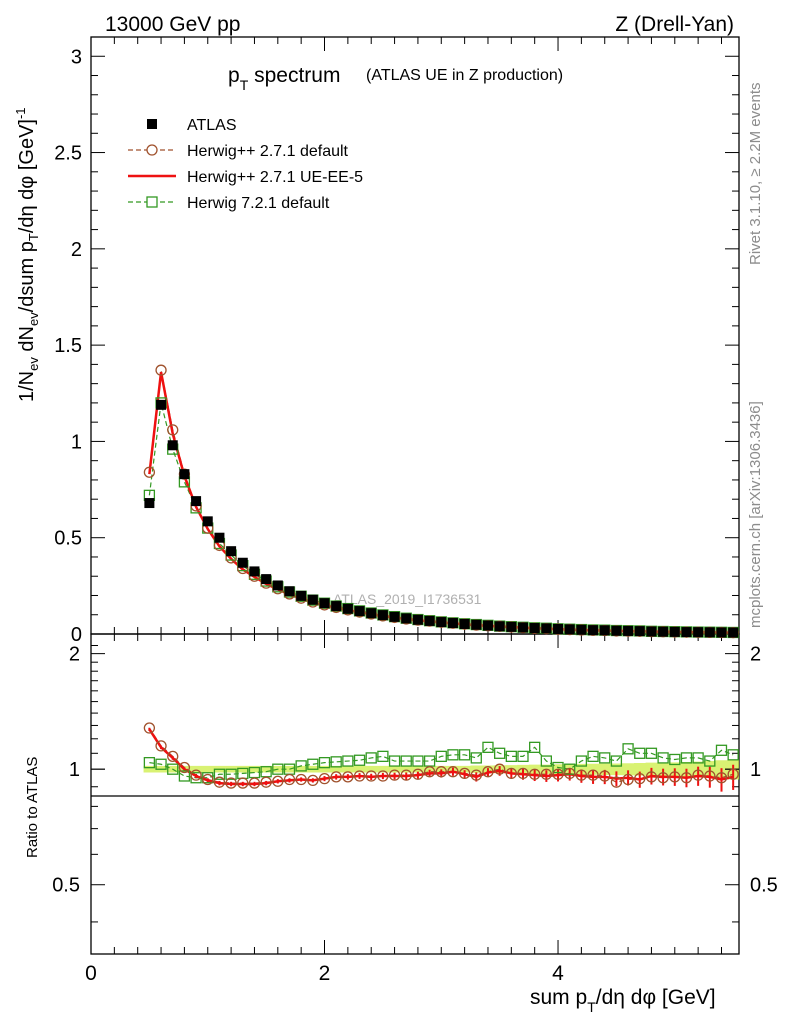  I want to click on legend-label: Herwig++ 2.7.1 default, so click(268, 151).